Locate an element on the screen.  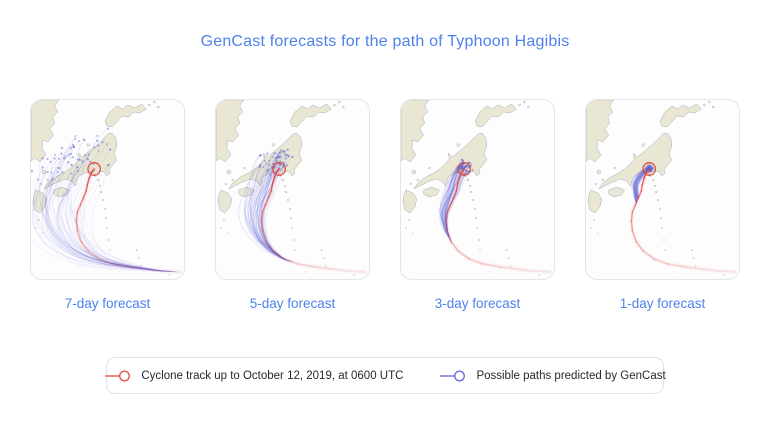
legend-label-gencast-paths: Possible paths predicted by GenCast is located at coordinates (571, 375).